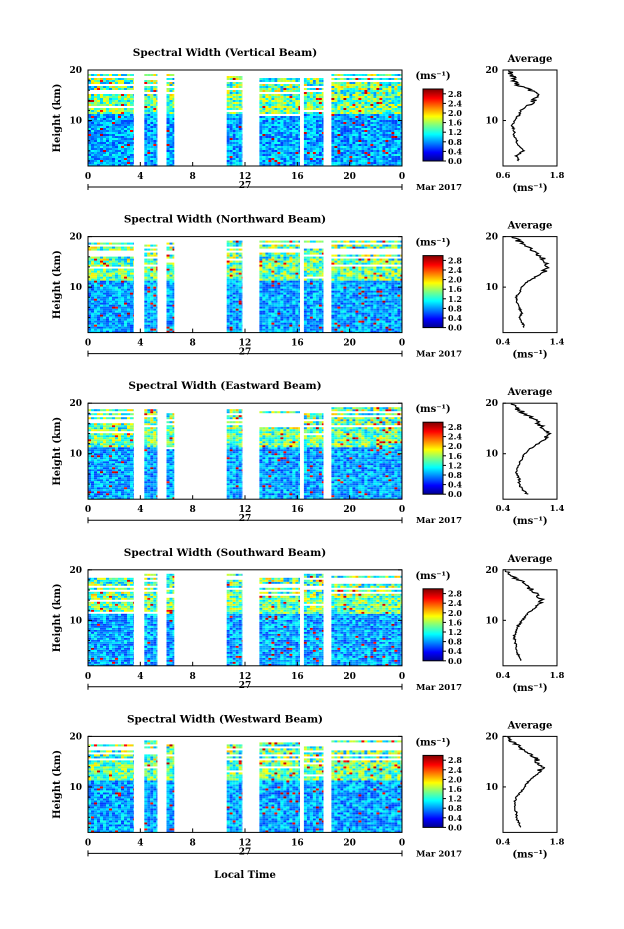  I want to click on colorbar-tick-label: 0.8, so click(455, 808).